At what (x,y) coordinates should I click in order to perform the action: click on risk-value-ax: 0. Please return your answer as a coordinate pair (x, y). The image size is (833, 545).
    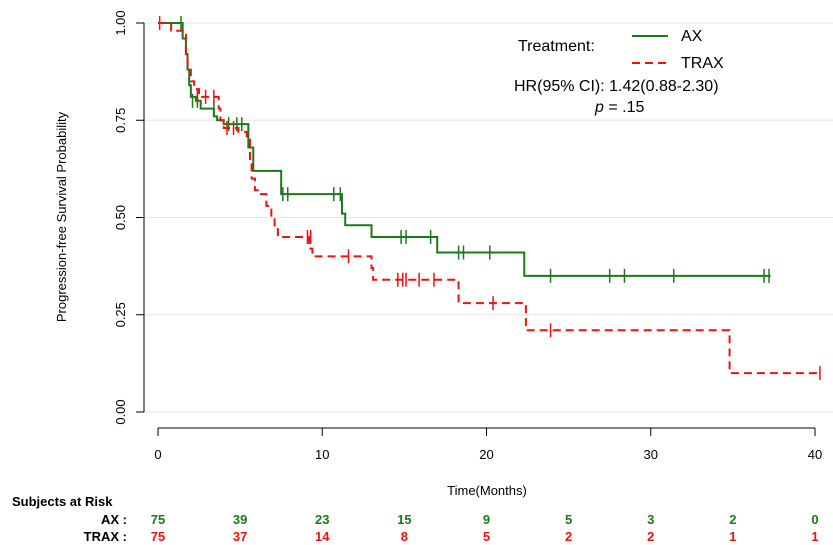
    Looking at the image, I should click on (814, 519).